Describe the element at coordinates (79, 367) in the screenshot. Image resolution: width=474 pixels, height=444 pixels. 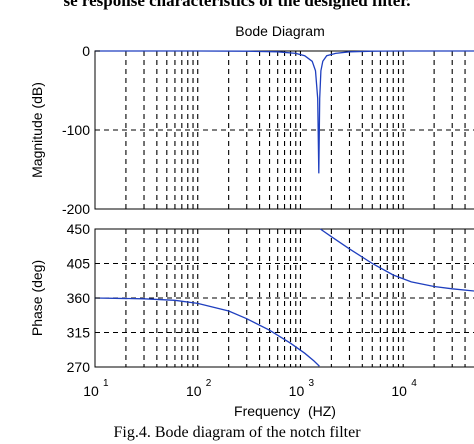
I see `phase-y-tick-label: 270` at that location.